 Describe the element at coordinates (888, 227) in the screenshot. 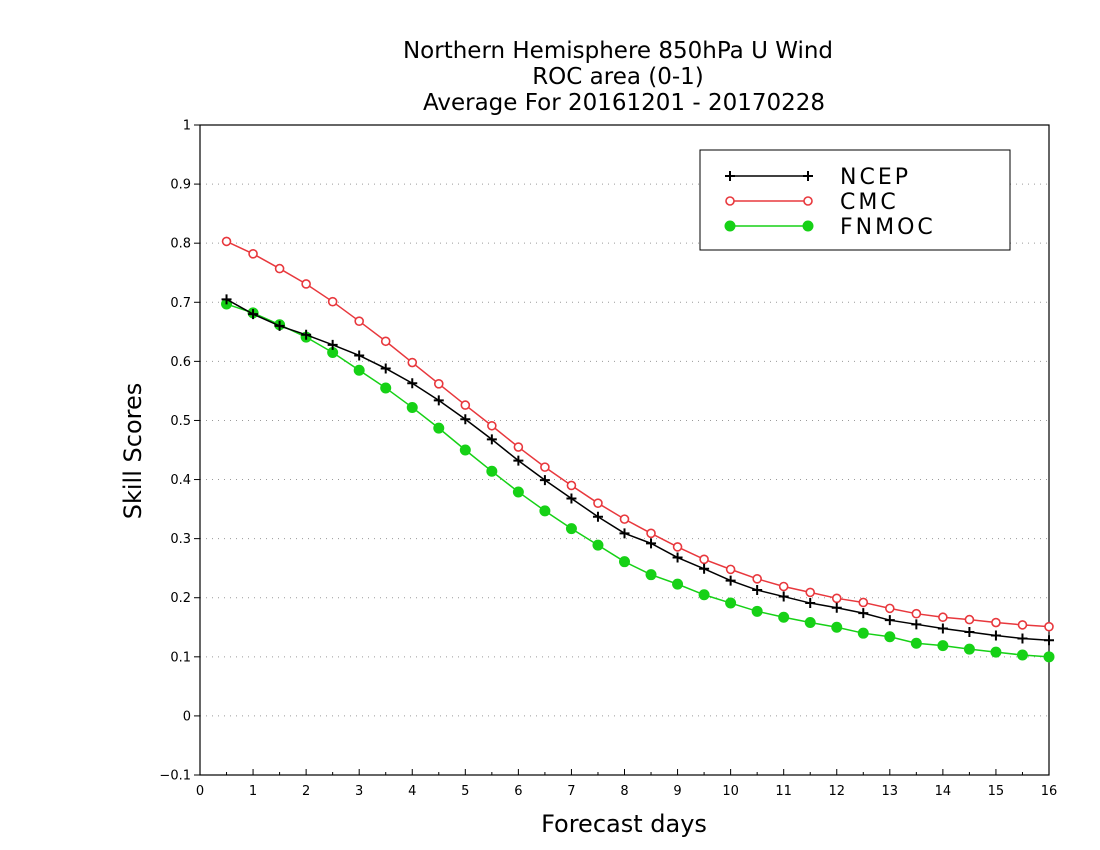

I see `legend-label: FNMOC` at that location.